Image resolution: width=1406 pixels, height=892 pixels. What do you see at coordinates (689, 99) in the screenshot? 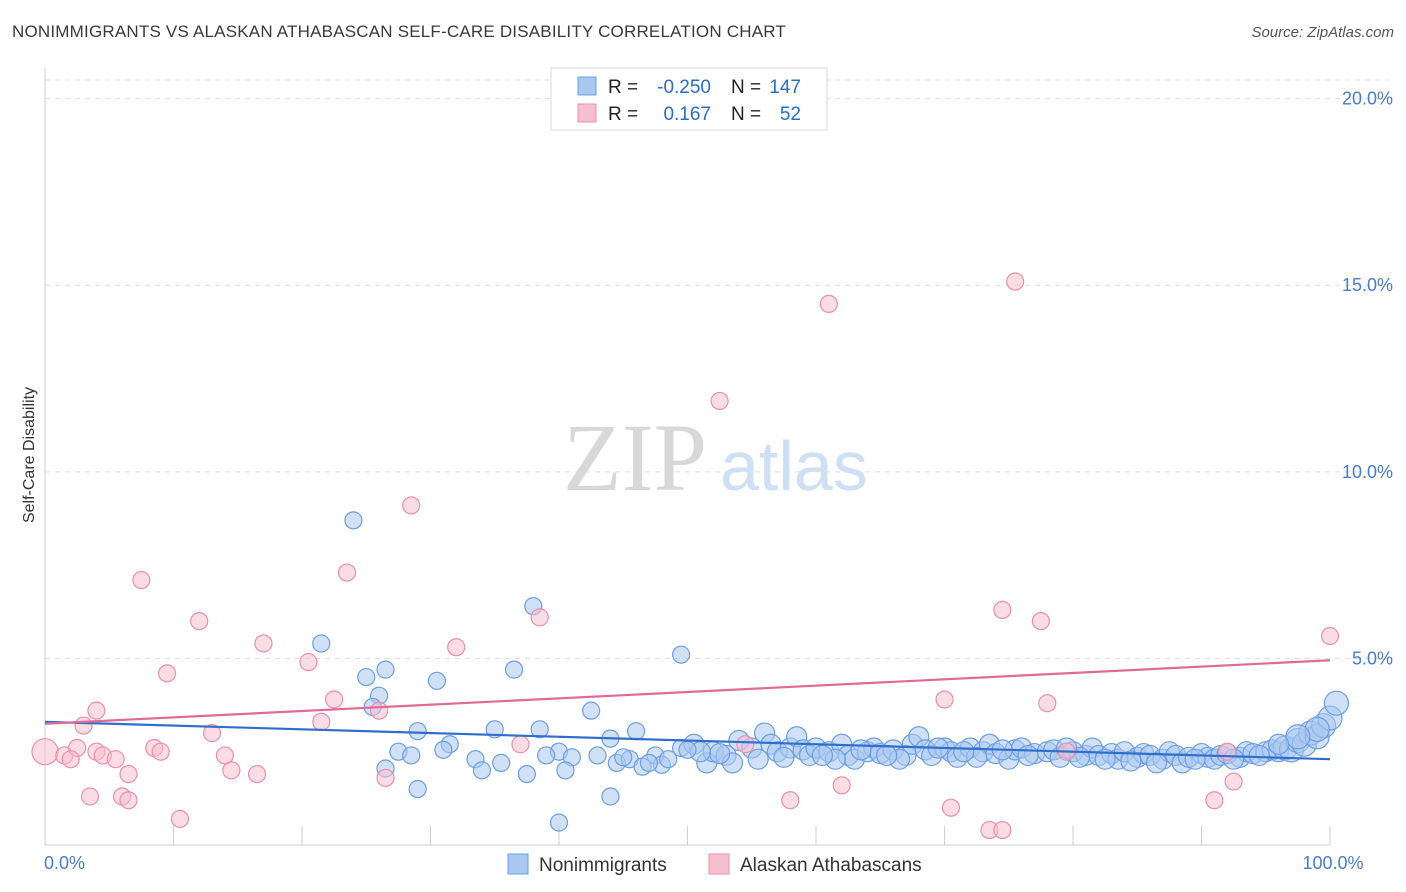
I see `legend-top: R = -0.250 N = 147 R = 0.167 N = 52` at bounding box center [689, 99].